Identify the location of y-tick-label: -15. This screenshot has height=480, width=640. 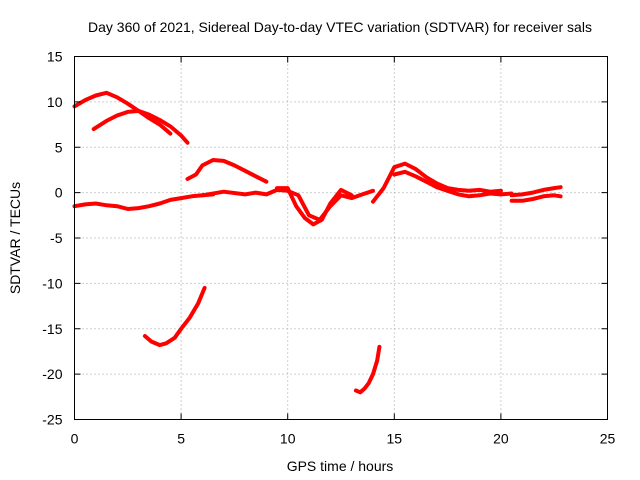
(52, 329).